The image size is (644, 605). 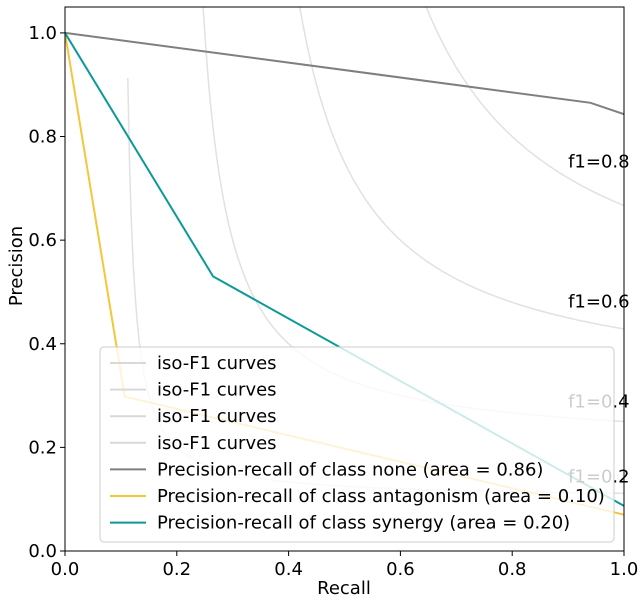 What do you see at coordinates (16, 266) in the screenshot?
I see `y-axis-label: Precision` at bounding box center [16, 266].